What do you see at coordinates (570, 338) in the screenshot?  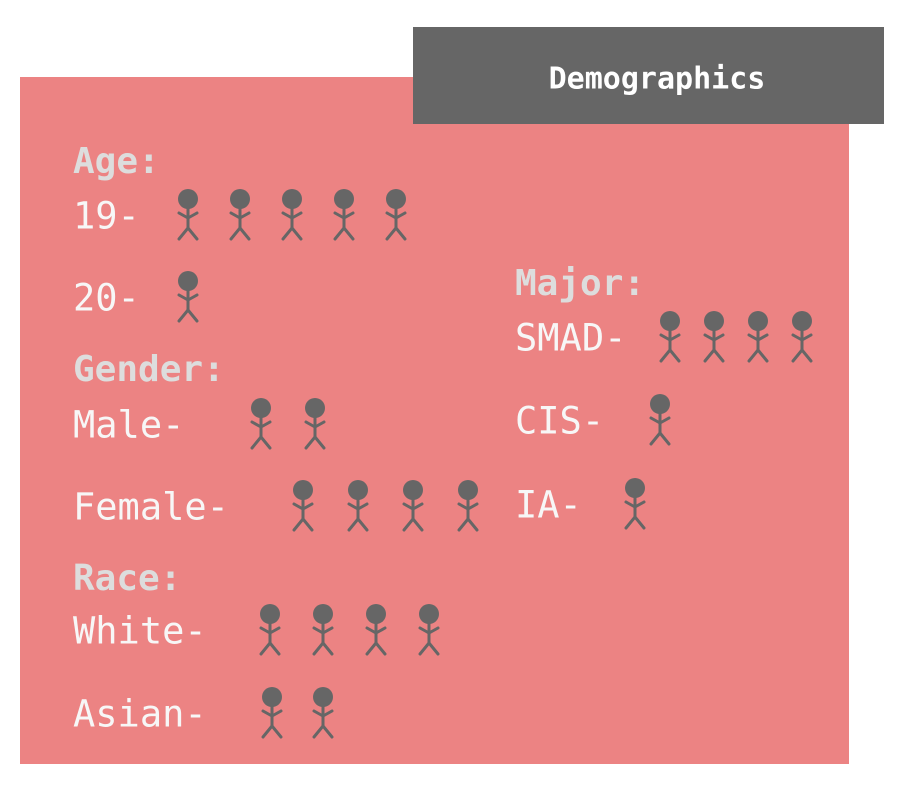 I see `row-label: SMAD-` at bounding box center [570, 338].